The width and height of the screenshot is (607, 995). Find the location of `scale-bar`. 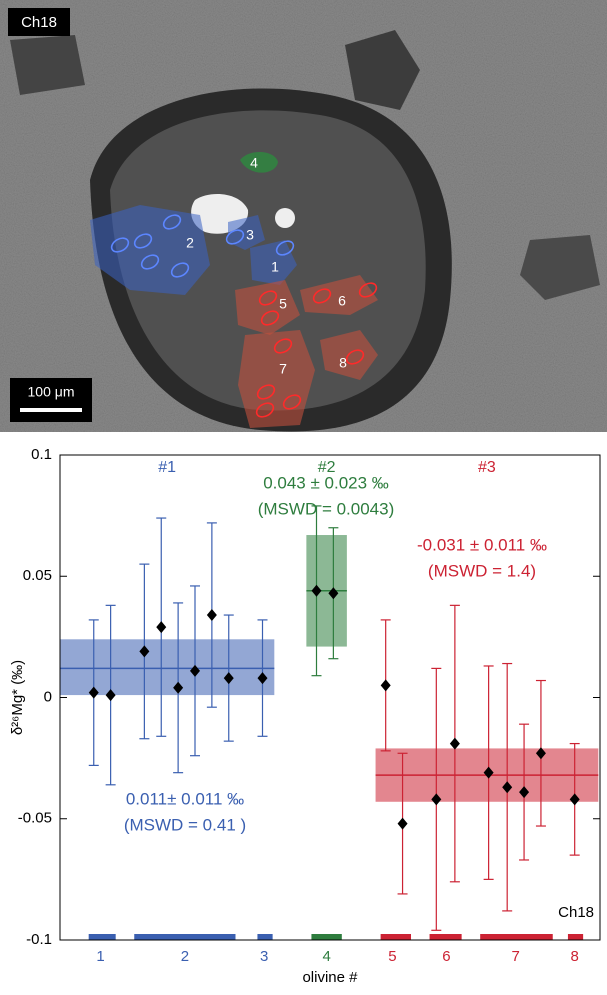

scale-bar is located at coordinates (51, 410).